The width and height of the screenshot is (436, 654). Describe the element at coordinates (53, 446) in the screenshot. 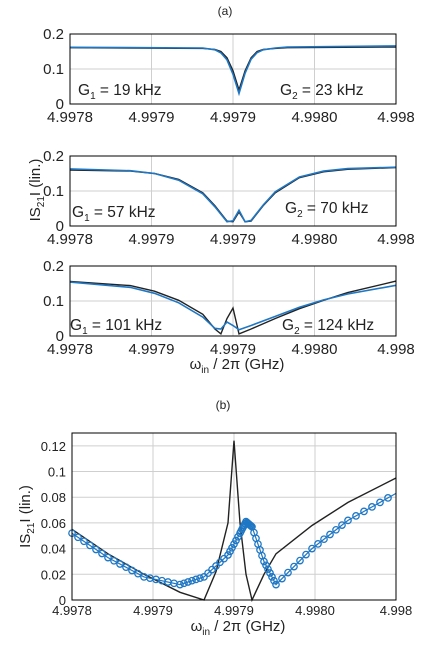

I see `y-tick-label: 0.12` at that location.